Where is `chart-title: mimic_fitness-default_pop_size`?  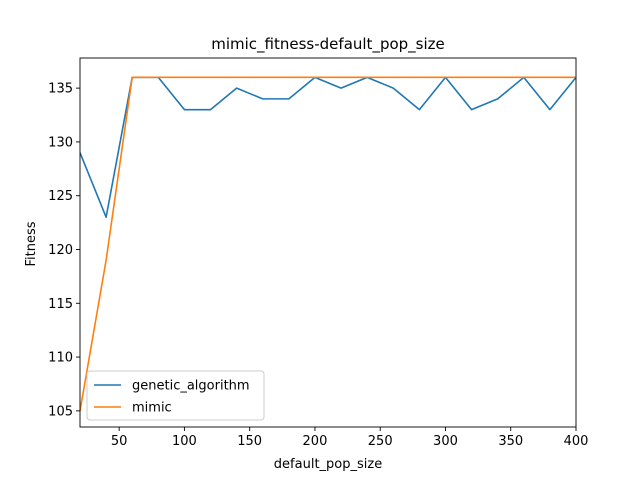 chart-title: mimic_fitness-default_pop_size is located at coordinates (328, 44).